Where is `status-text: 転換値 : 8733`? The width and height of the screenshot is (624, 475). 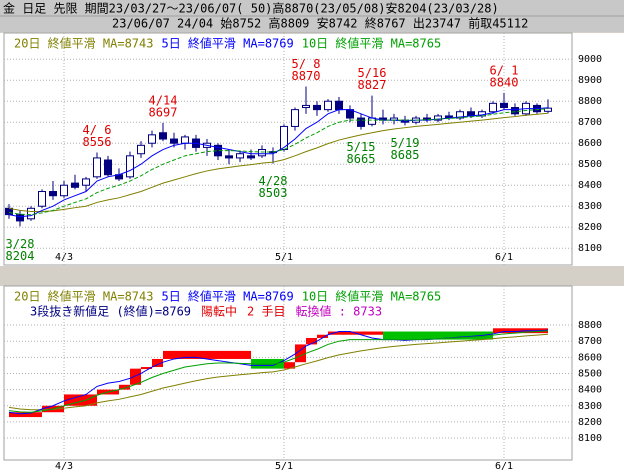
status-text: 転換値 : 8733 is located at coordinates (339, 311).